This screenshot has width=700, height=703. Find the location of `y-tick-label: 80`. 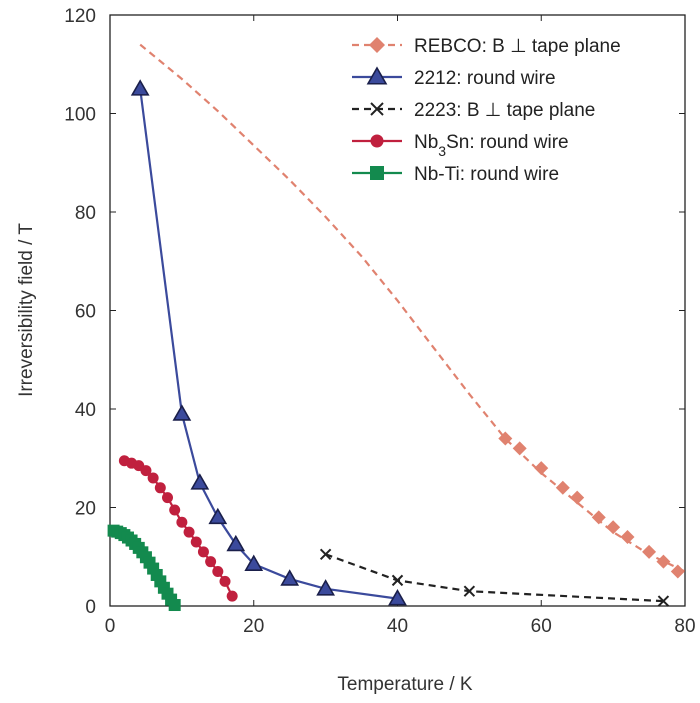

y-tick-label: 80 is located at coordinates (85, 213).